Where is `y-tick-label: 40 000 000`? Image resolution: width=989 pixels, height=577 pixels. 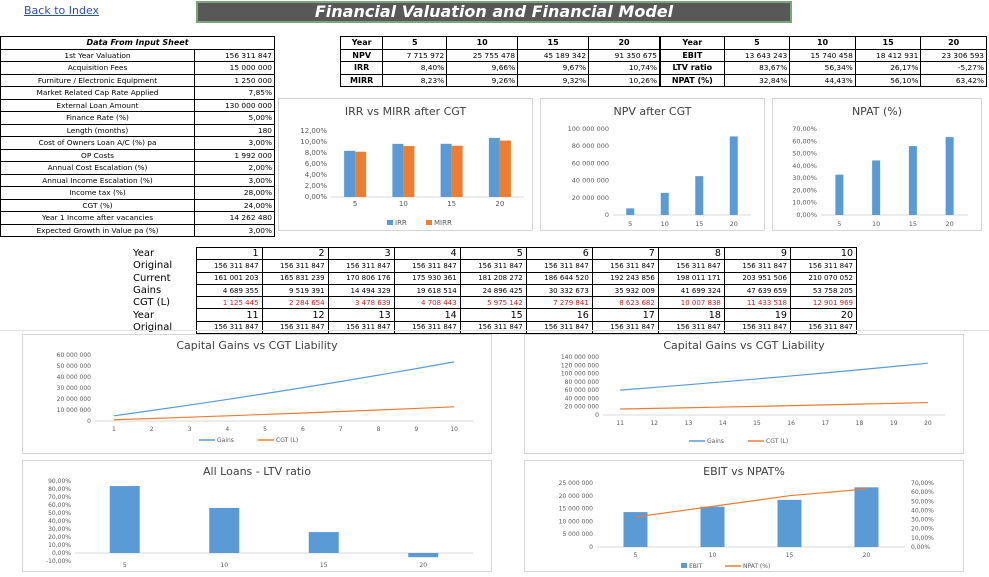
y-tick-label: 40 000 000 is located at coordinates (582, 398).